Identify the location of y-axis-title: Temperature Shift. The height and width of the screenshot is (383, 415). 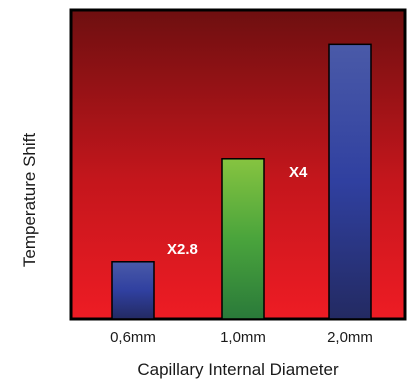
(29, 200).